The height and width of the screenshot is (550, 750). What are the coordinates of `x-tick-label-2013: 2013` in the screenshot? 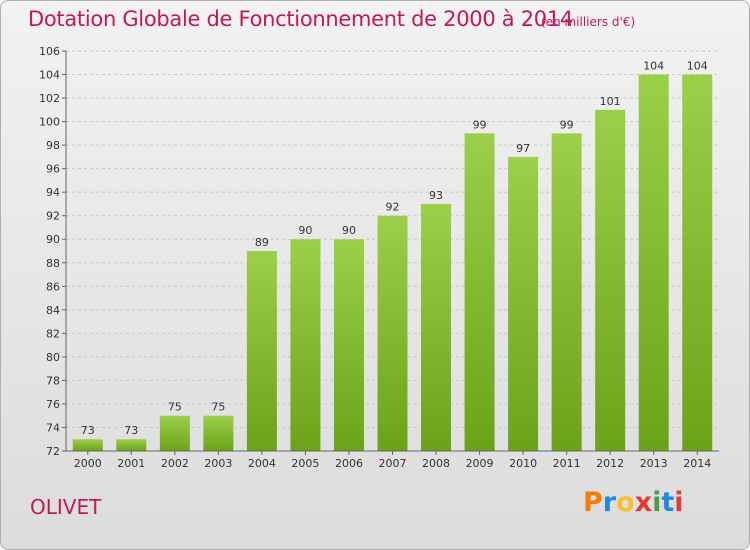 It's located at (654, 463).